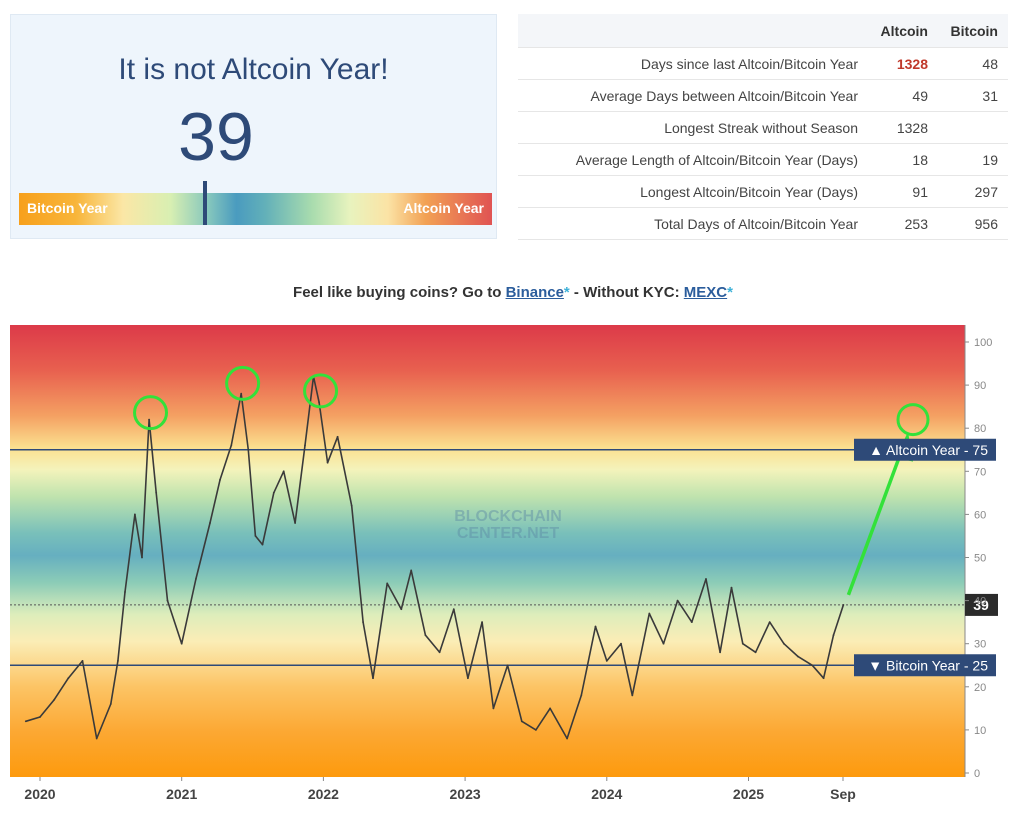 This screenshot has width=1026, height=820. Describe the element at coordinates (843, 794) in the screenshot. I see `x-tick-label: Sep` at that location.